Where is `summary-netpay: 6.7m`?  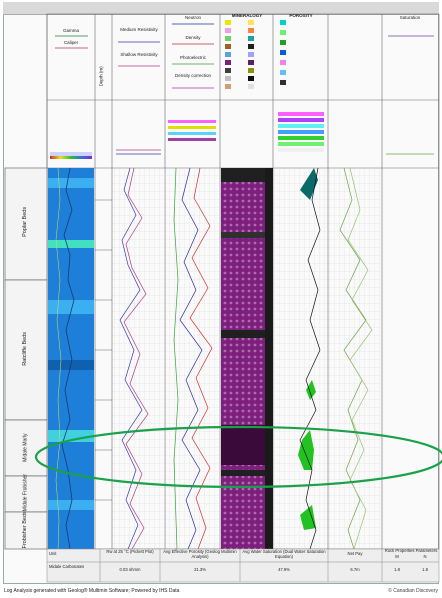 summary-netpay: 6.7m is located at coordinates (355, 569).